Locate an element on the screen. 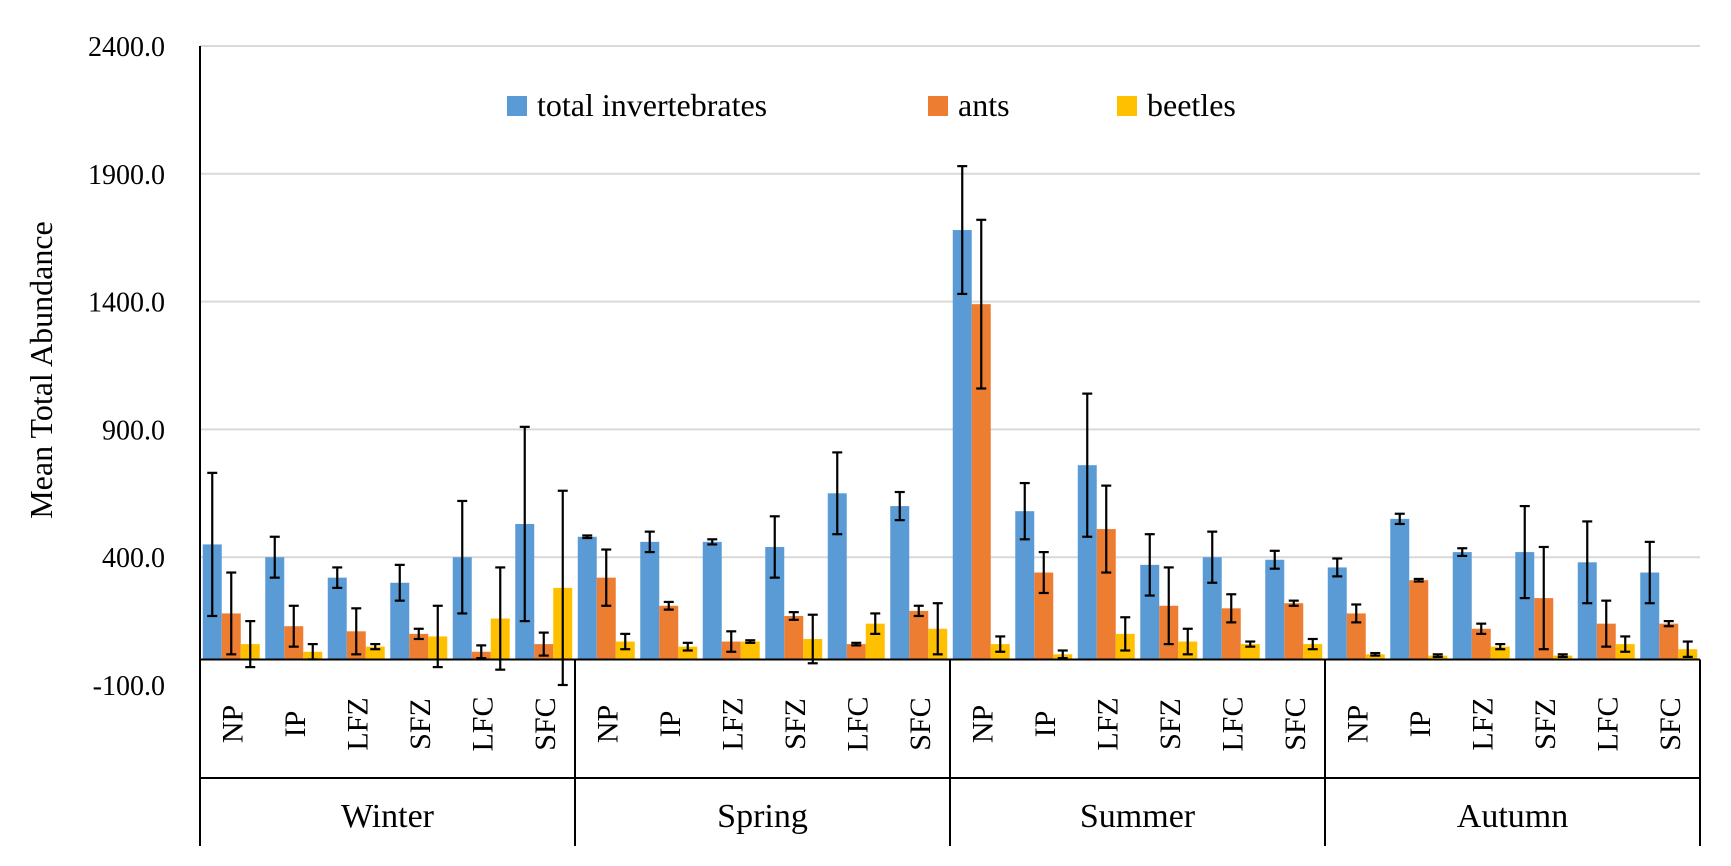 This screenshot has height=866, width=1731. y-axis-ticks: -100.0 400.0 900.0 1400.0 1900.0 2400.0 is located at coordinates (126, 367).